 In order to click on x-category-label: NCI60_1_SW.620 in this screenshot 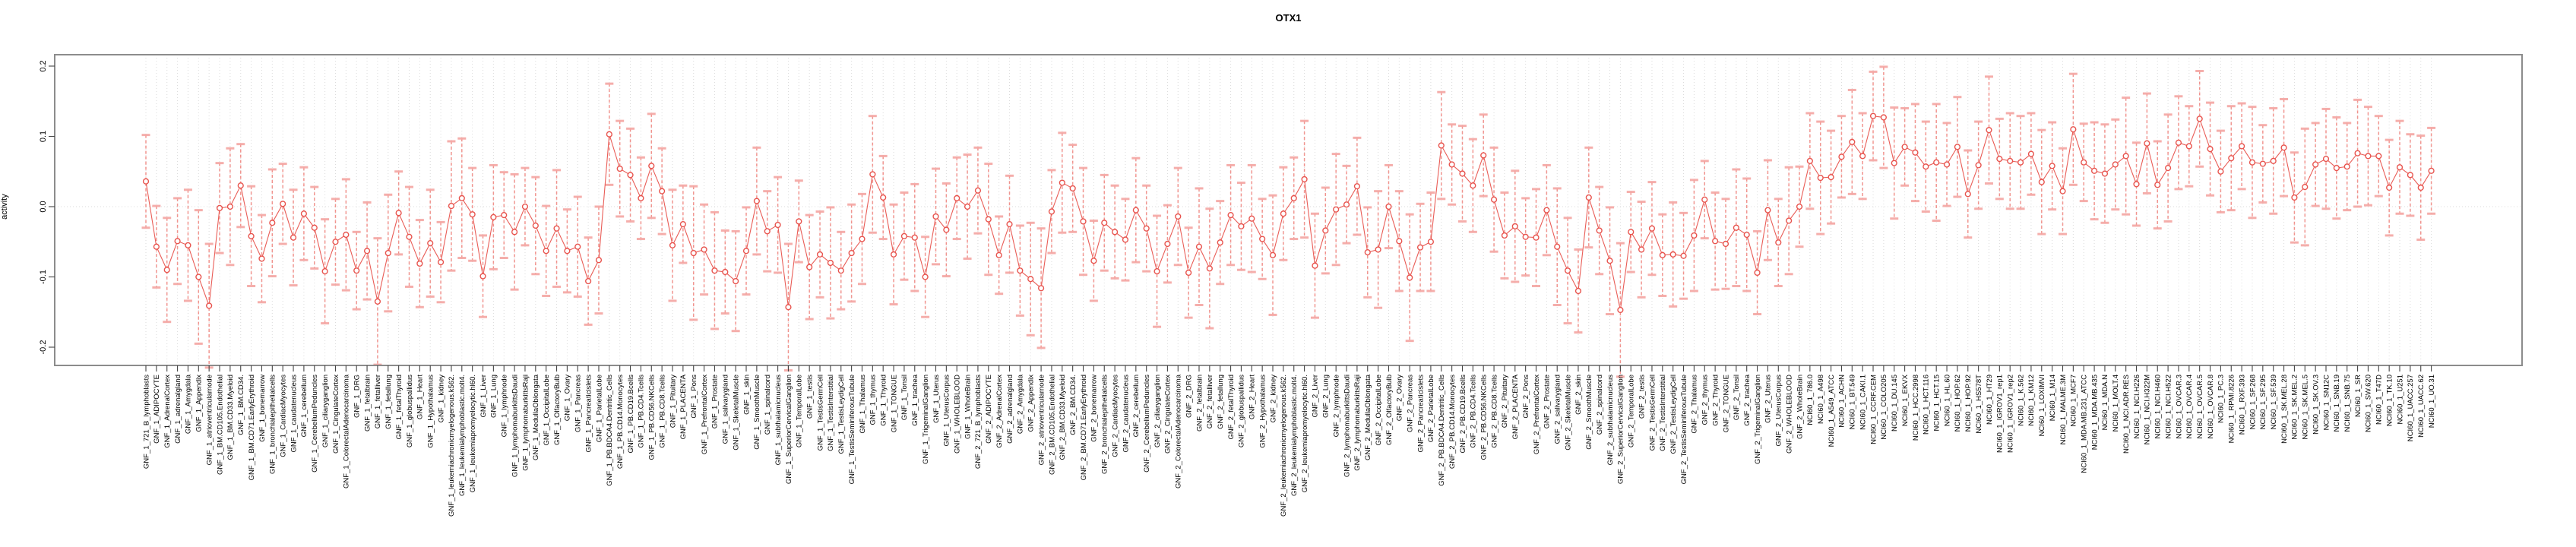, I will do `click(2369, 403)`.